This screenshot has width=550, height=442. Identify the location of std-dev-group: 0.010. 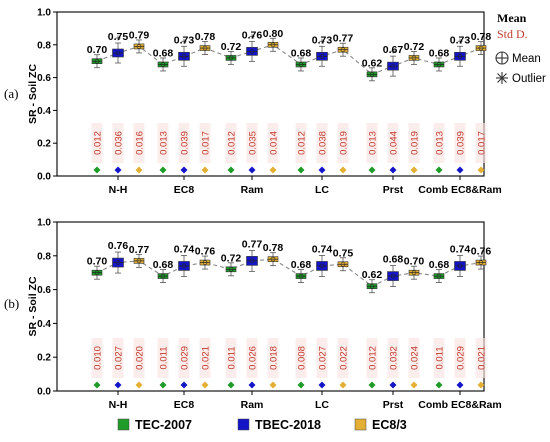
(97, 358).